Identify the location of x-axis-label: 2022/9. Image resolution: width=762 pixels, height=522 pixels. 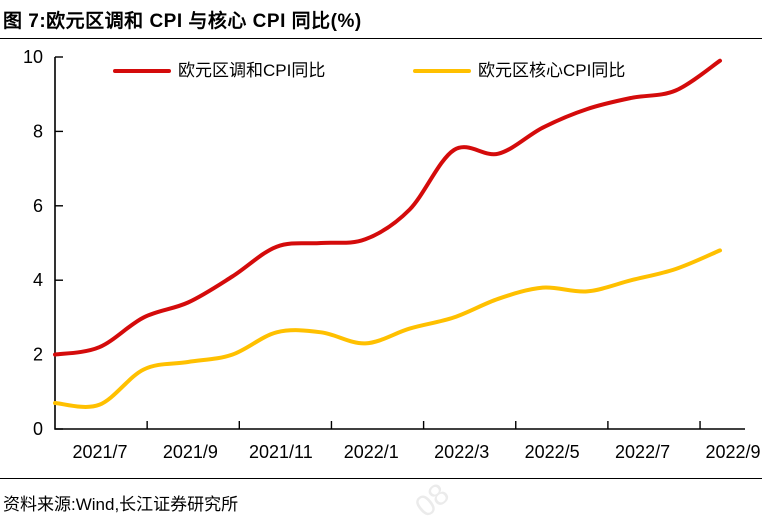
(732, 452).